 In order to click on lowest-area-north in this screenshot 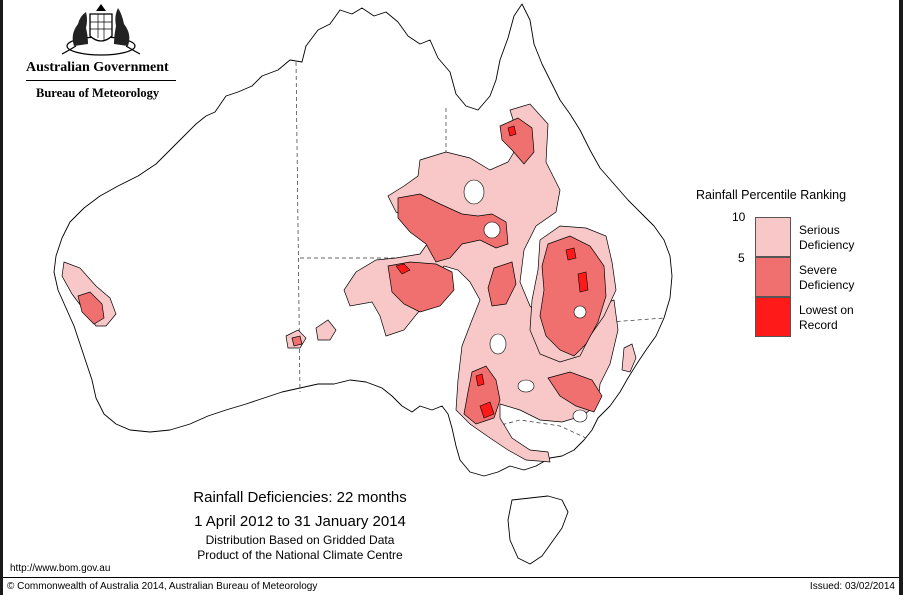, I will do `click(512, 131)`.